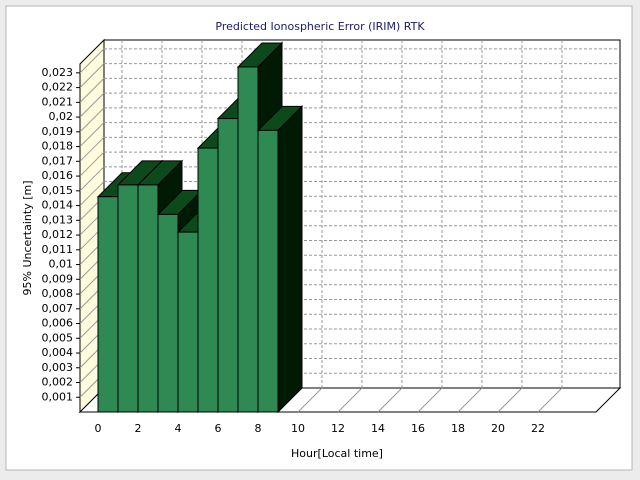  Describe the element at coordinates (258, 428) in the screenshot. I see `x-tick-label: 8` at that location.